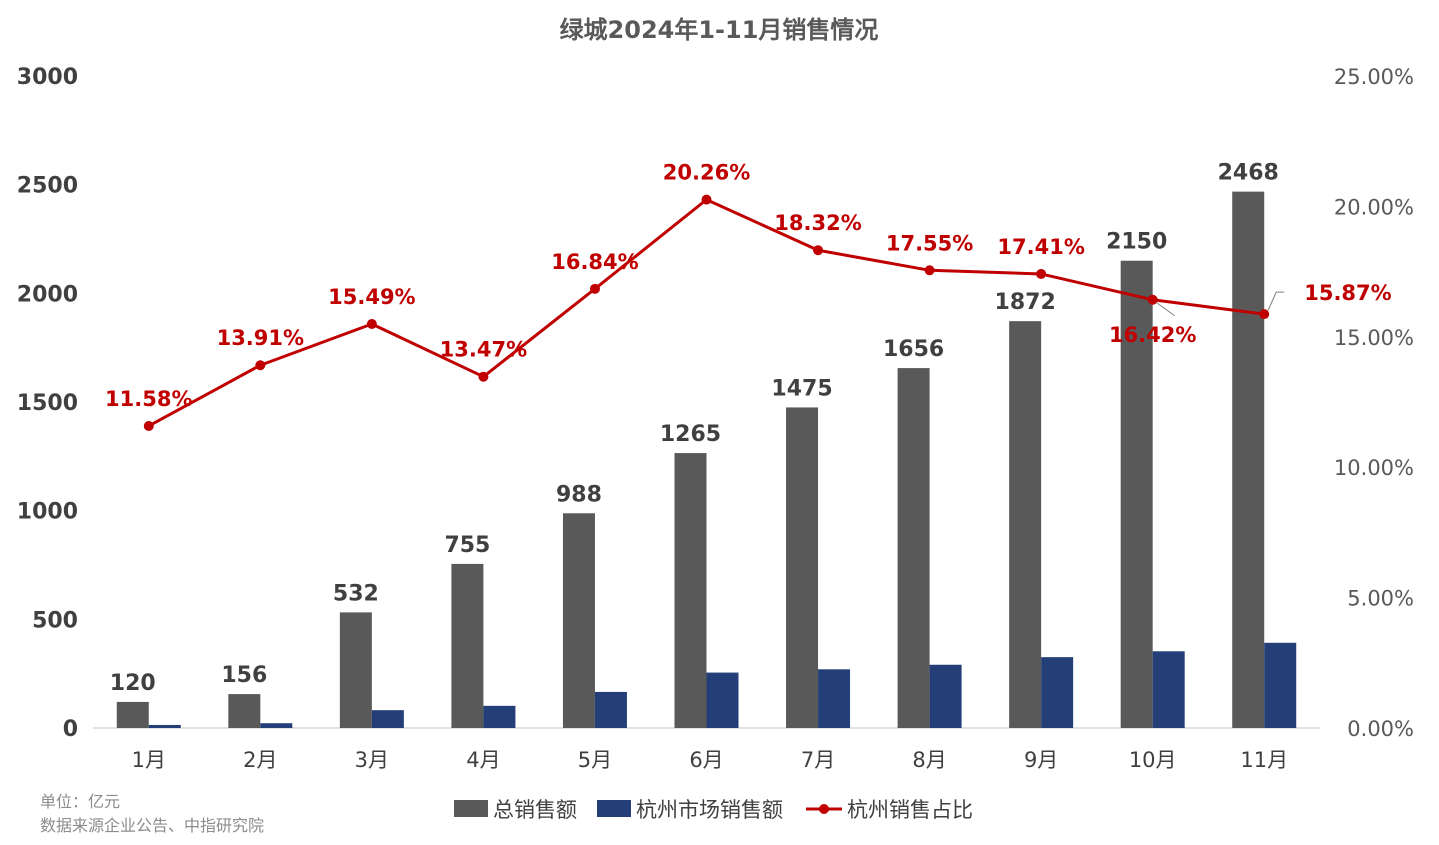 This screenshot has height=845, width=1439. I want to click on bar-value-label: 532, so click(356, 593).